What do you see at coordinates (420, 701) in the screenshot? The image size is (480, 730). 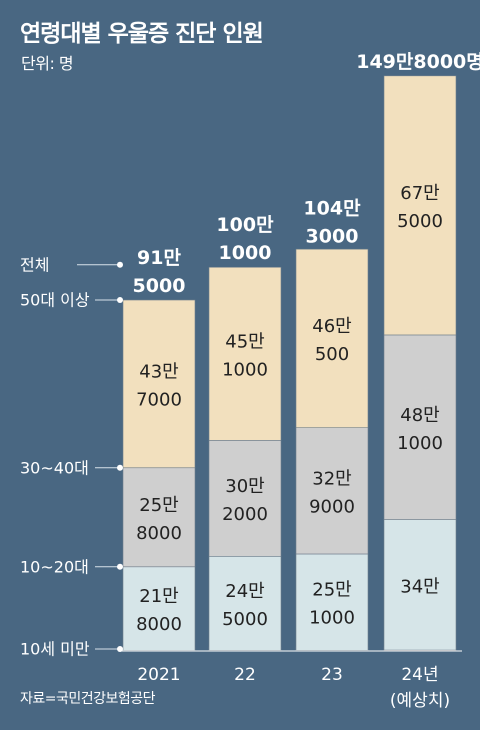 I see `category-note: (예상치)` at bounding box center [420, 701].